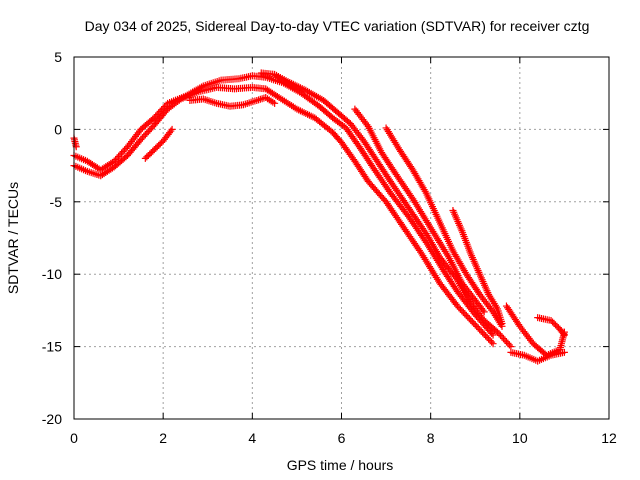 This screenshot has width=640, height=480. Describe the element at coordinates (52, 419) in the screenshot. I see `y-tick-label: -20` at that location.